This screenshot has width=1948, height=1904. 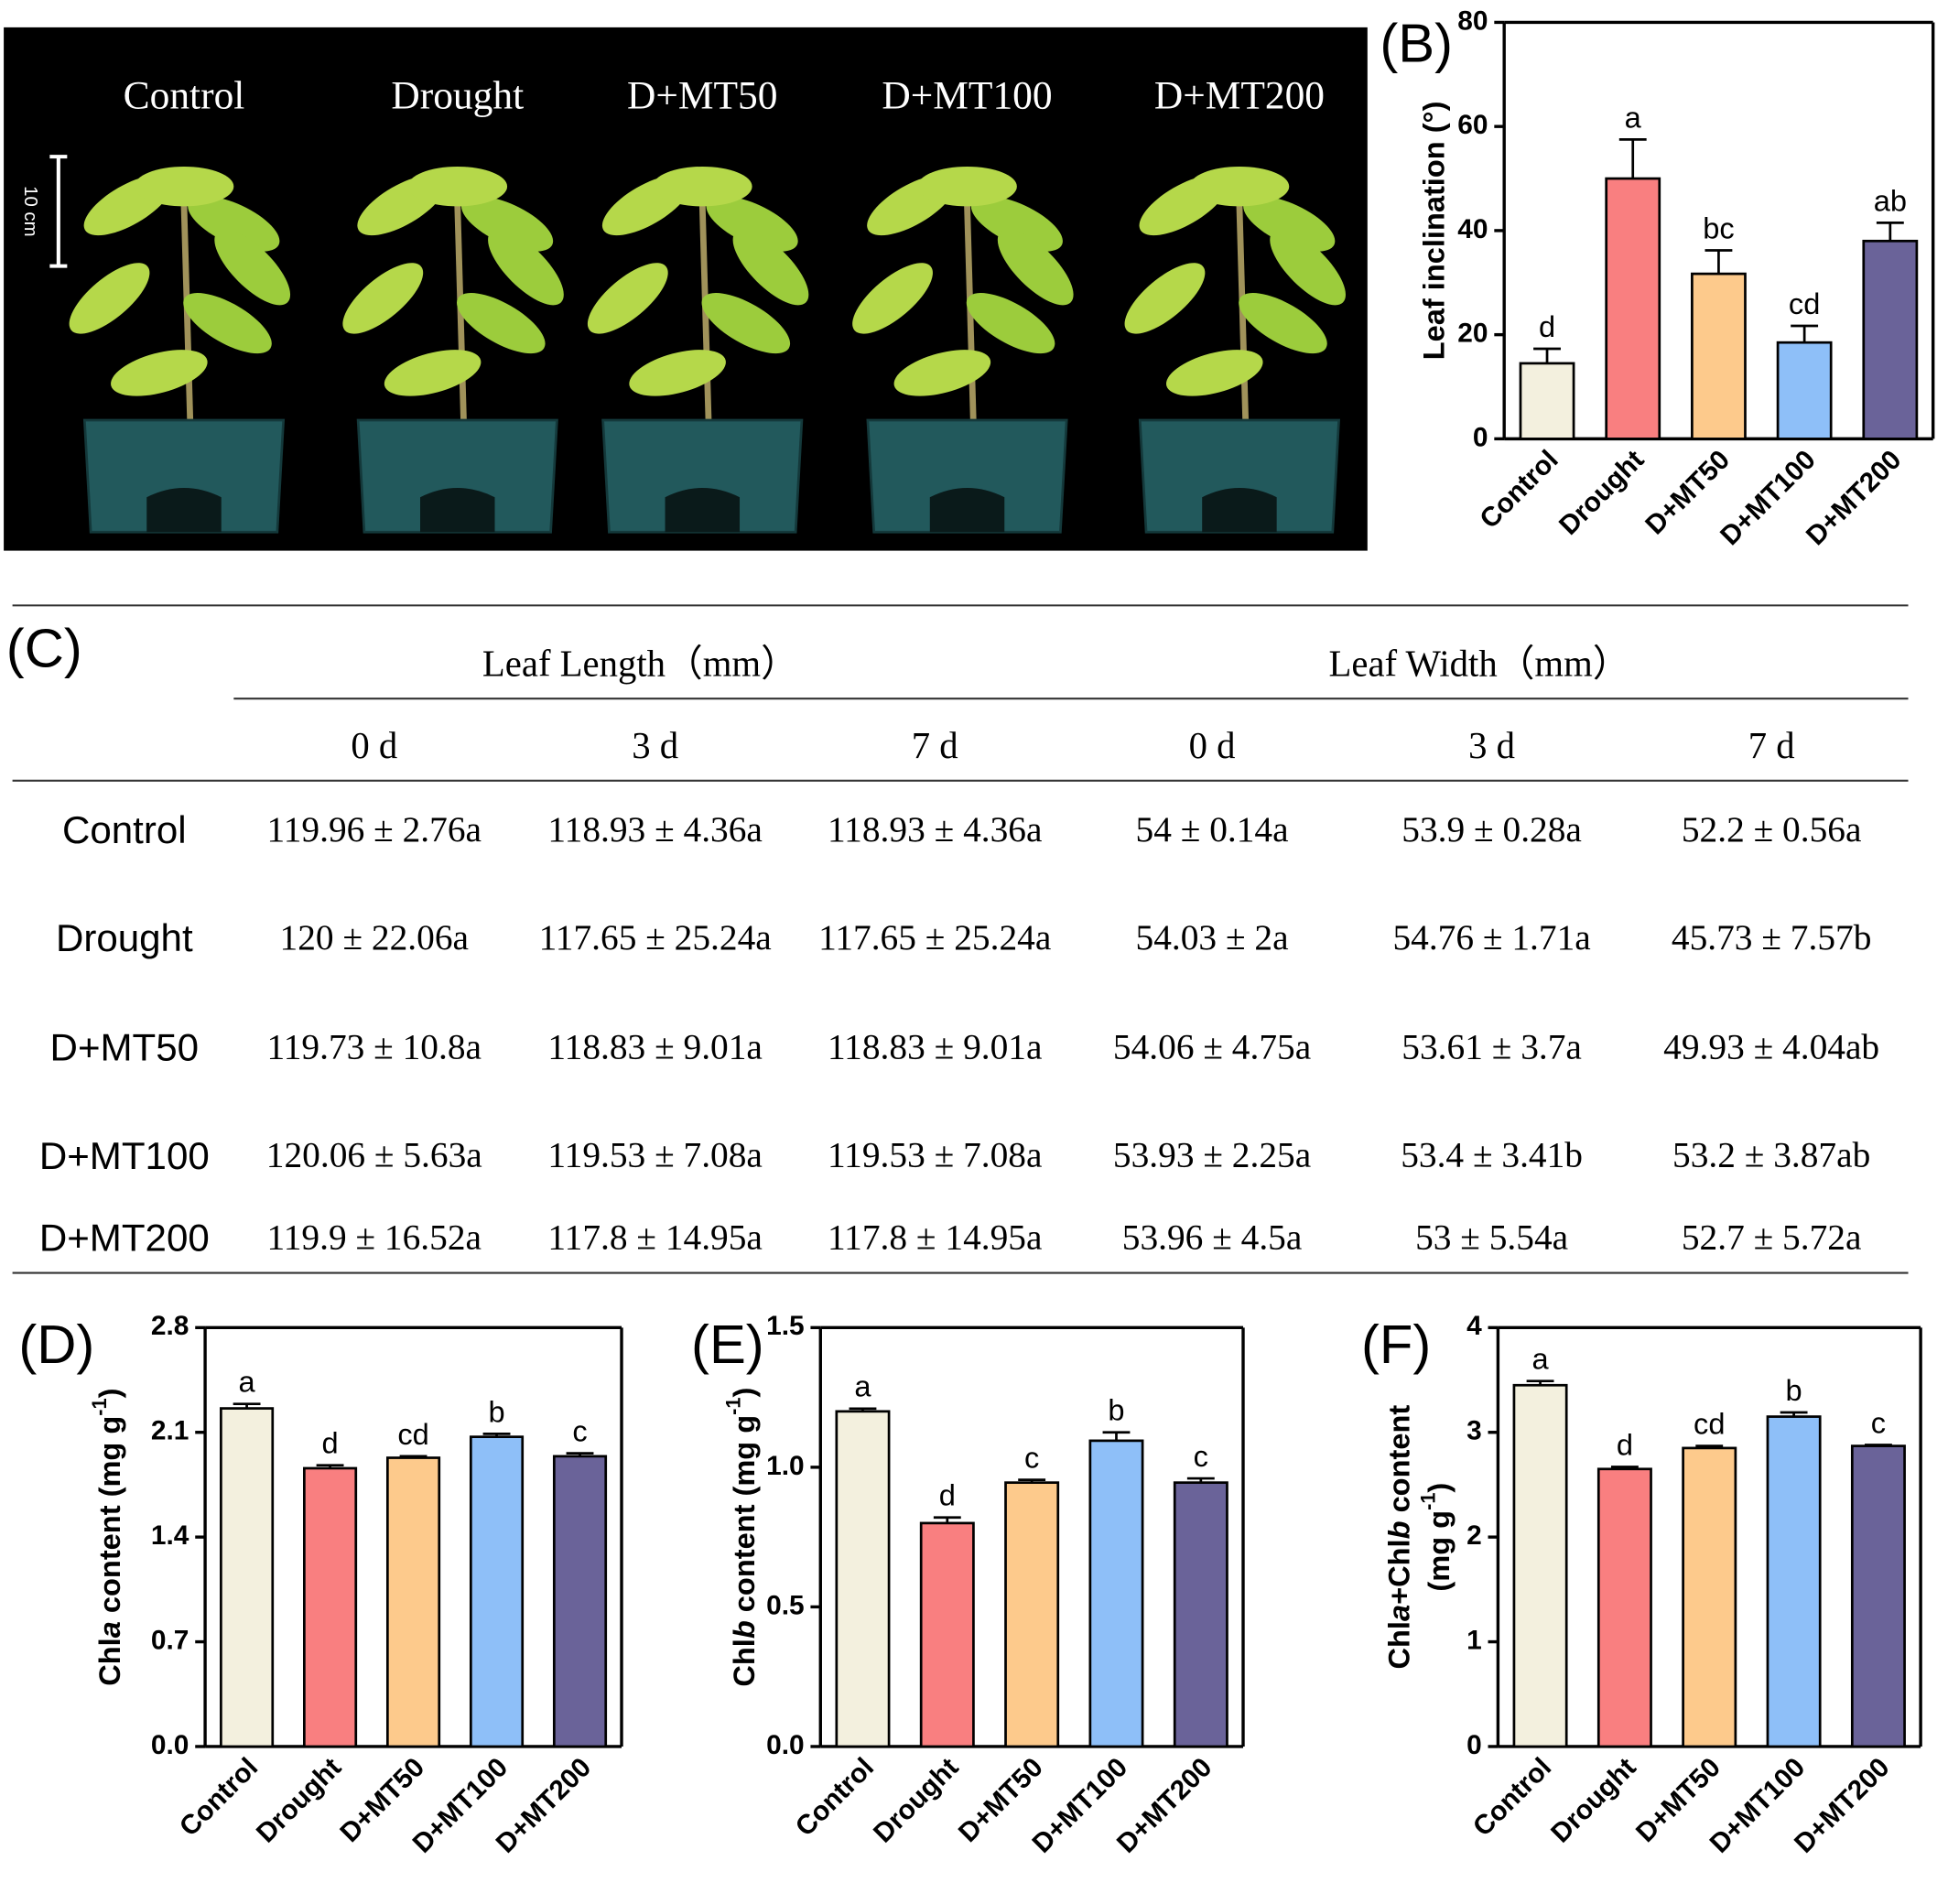 I want to click on y-tick-label: 4, so click(x=1474, y=1326).